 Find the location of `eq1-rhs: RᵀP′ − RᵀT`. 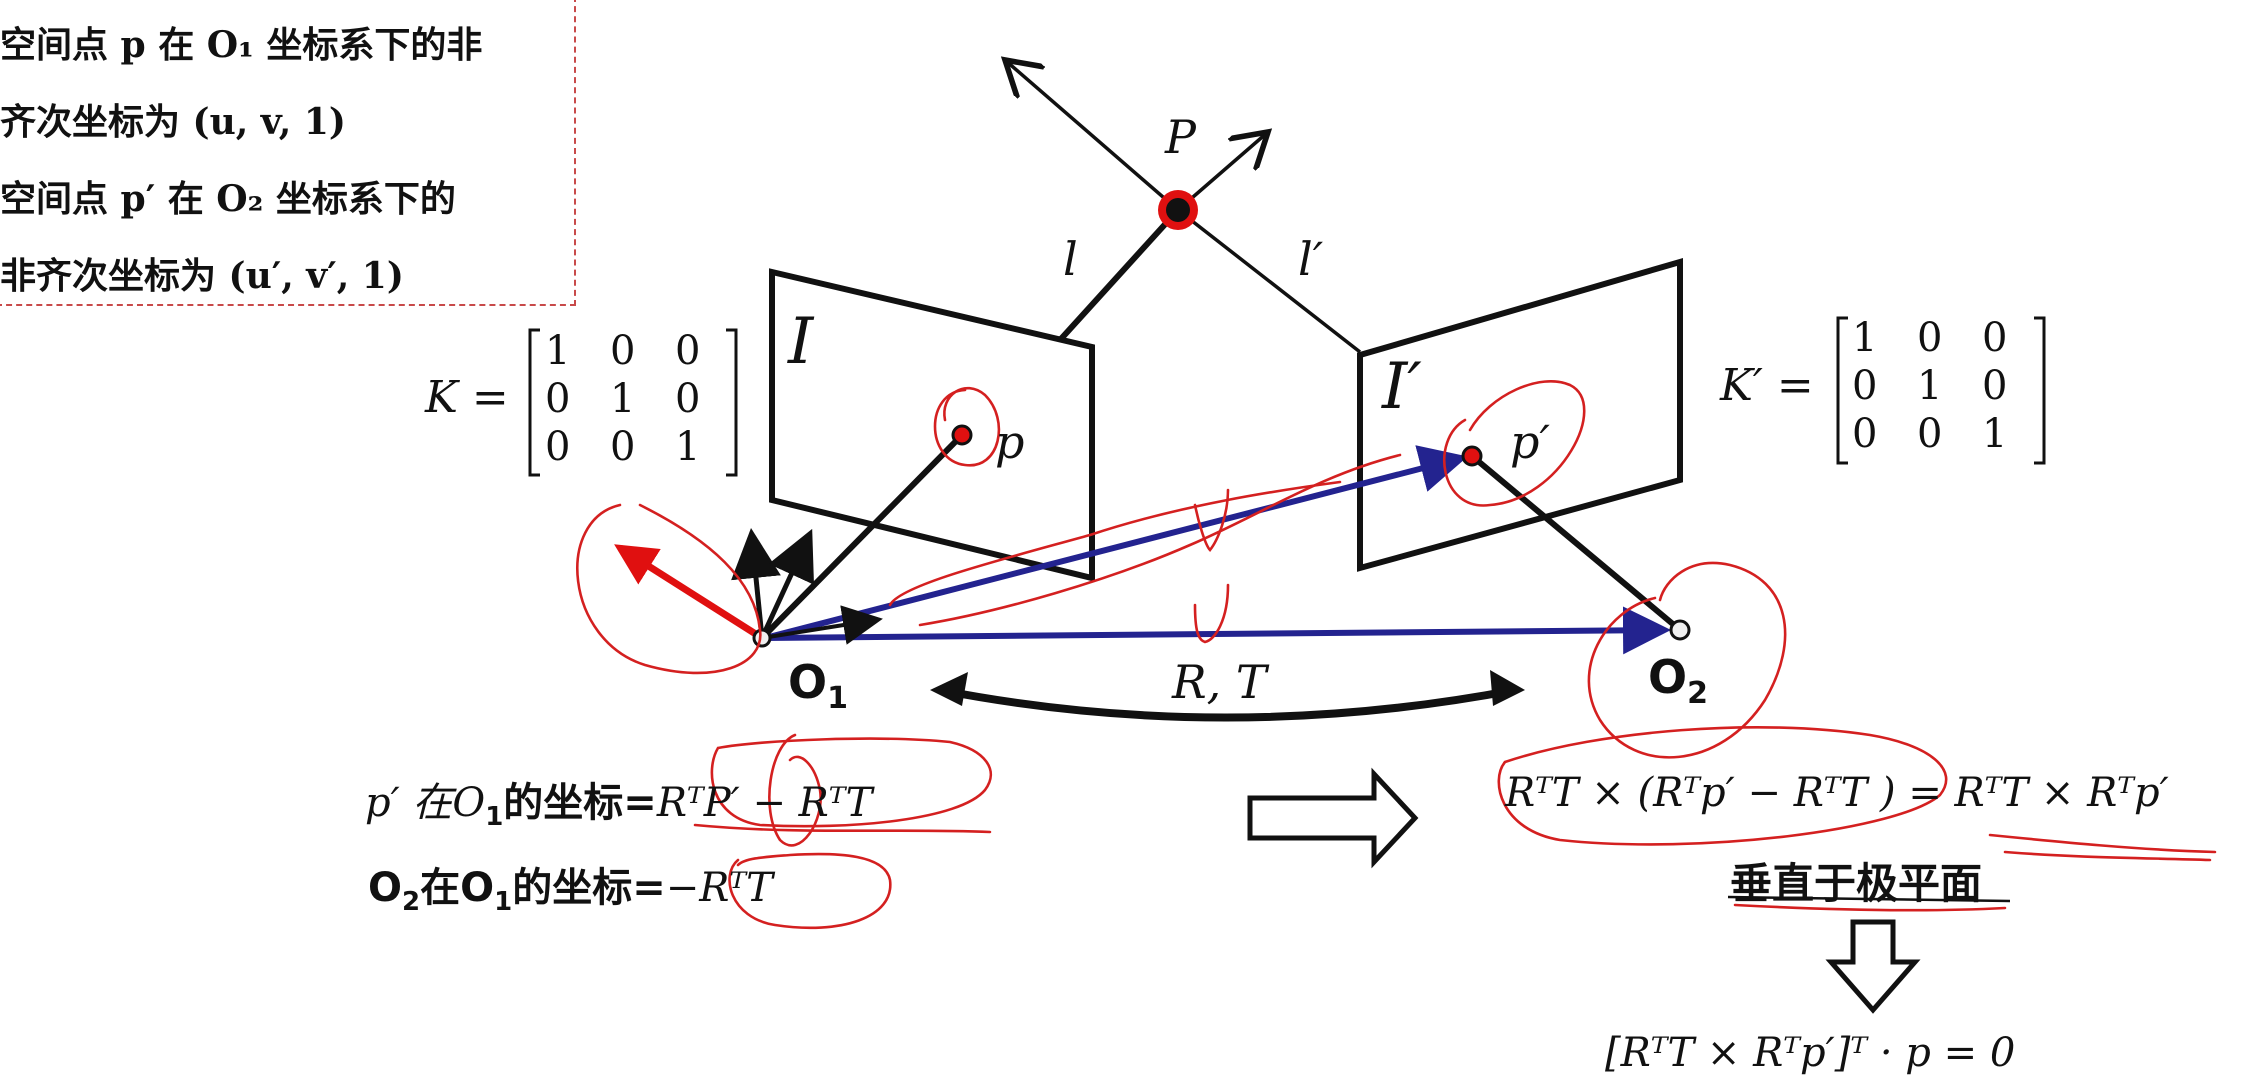

eq1-rhs: RᵀP′ − RᵀT is located at coordinates (764, 803).